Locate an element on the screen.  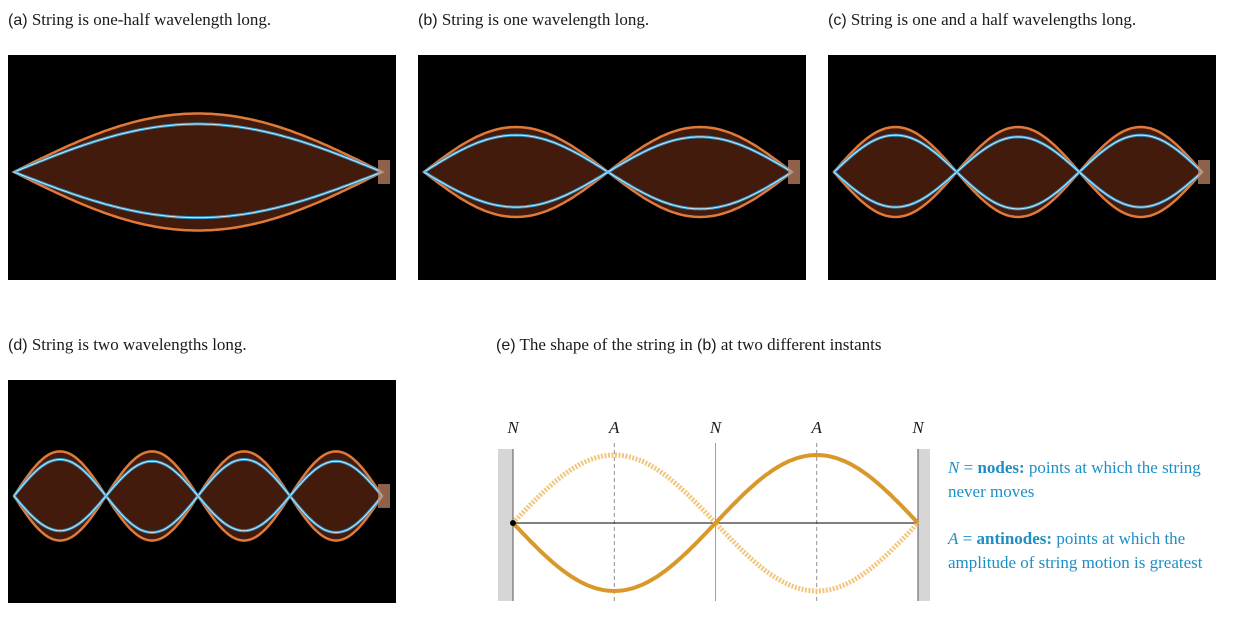
caption-a: (a) String is one-half wavelength long. is located at coordinates (139, 20).